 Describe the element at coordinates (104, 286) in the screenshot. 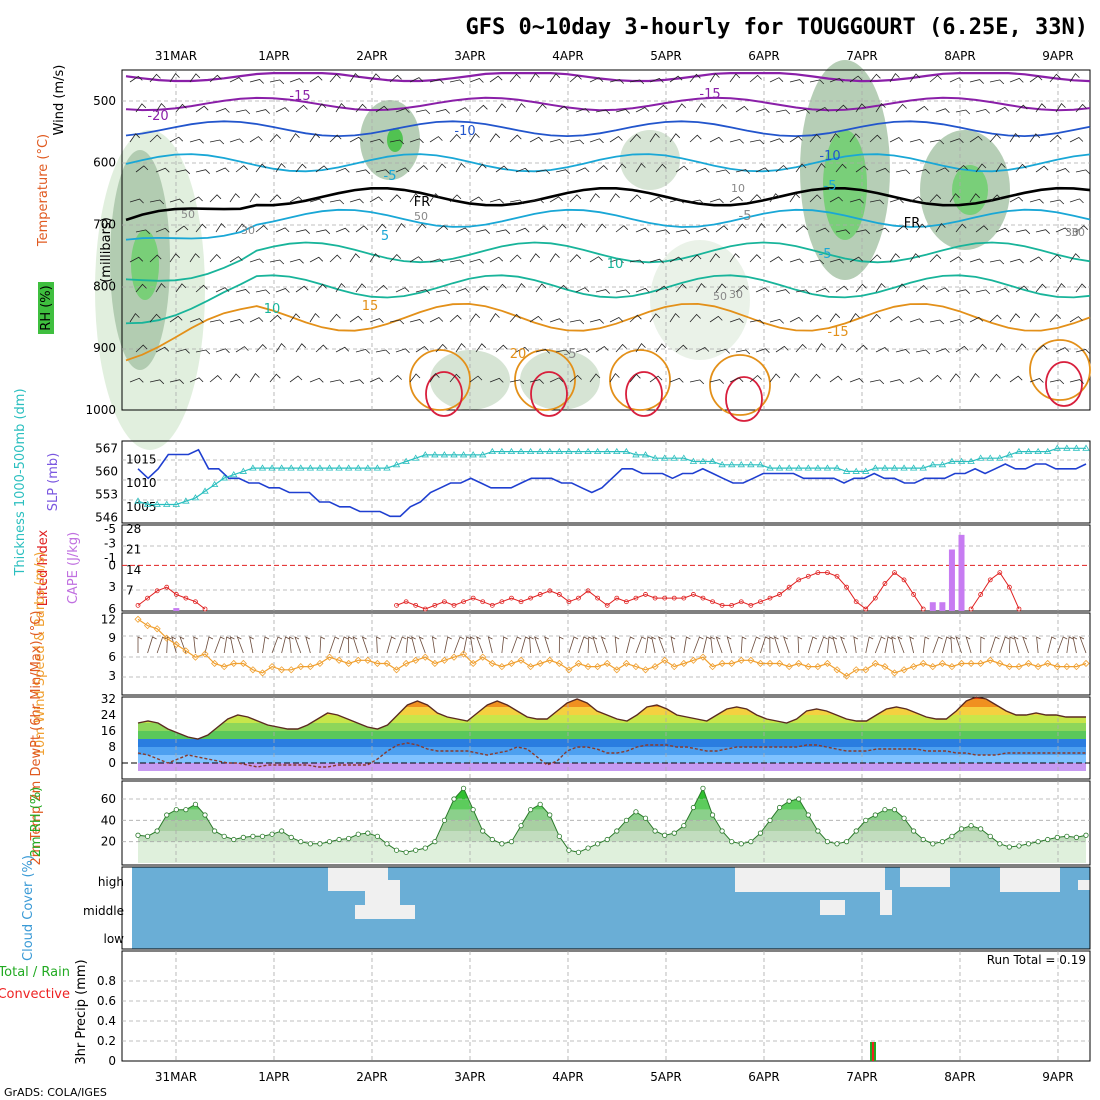

I see `pressure-tick: 800` at that location.